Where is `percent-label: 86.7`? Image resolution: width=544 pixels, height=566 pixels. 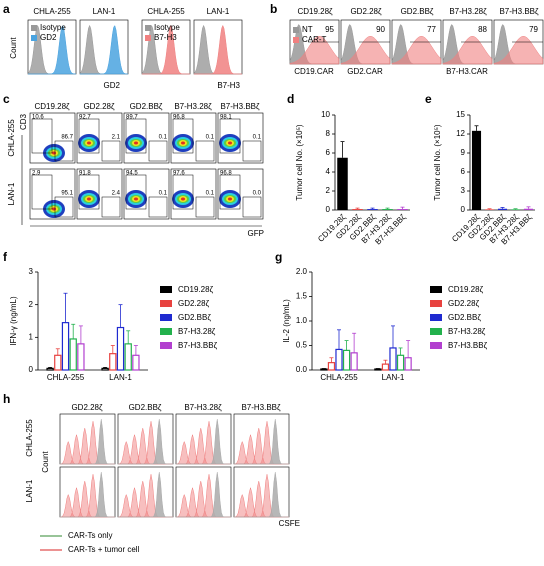
percent-label: 86.7 is located at coordinates (67, 138).